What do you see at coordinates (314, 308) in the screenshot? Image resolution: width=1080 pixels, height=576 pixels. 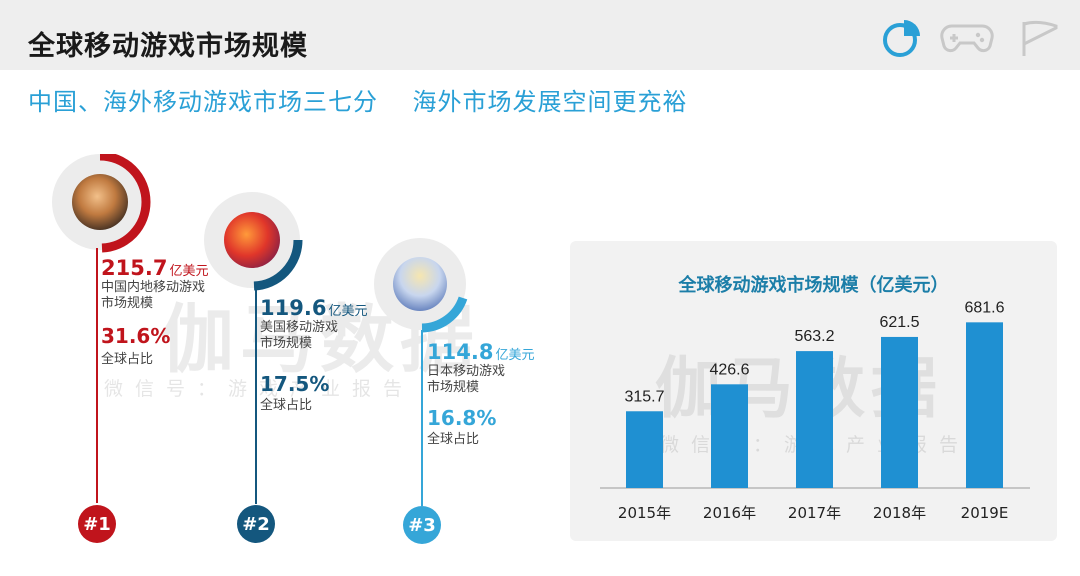 I see `market-value: 119.6 亿美元` at bounding box center [314, 308].